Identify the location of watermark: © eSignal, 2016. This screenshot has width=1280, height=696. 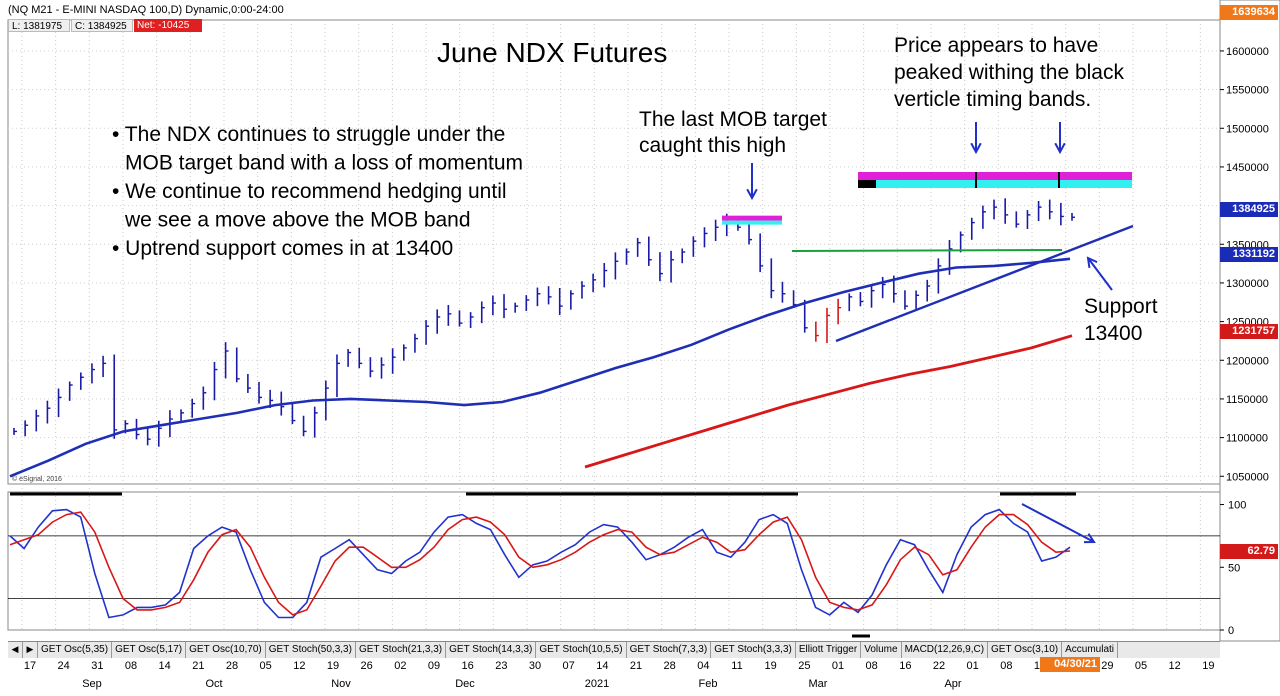
(37, 479).